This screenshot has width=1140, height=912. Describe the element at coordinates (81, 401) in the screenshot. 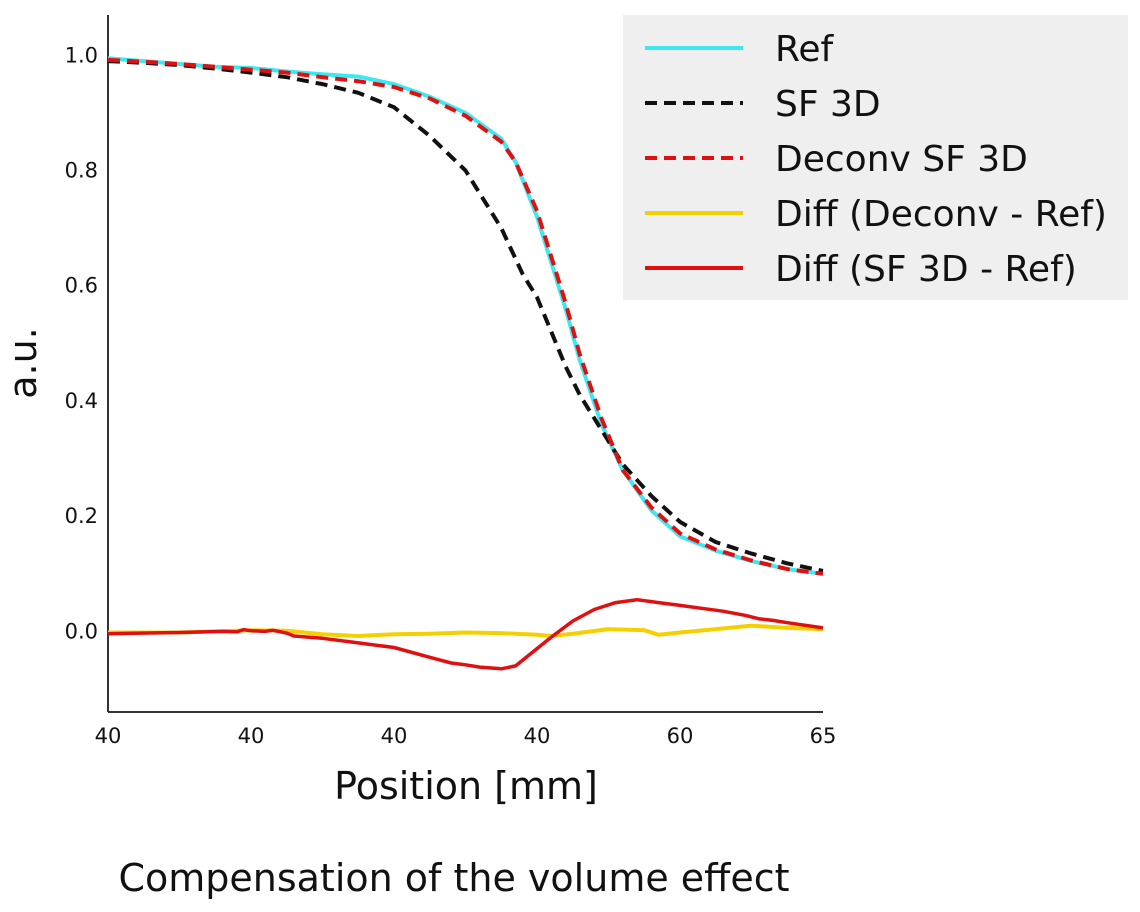

I see `y-tick-label: 0.4` at that location.